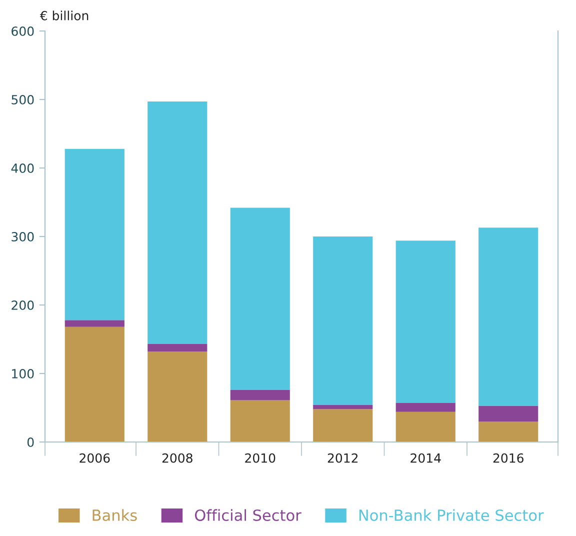 Image resolution: width=576 pixels, height=536 pixels. I want to click on y-tick-label: 300, so click(23, 237).